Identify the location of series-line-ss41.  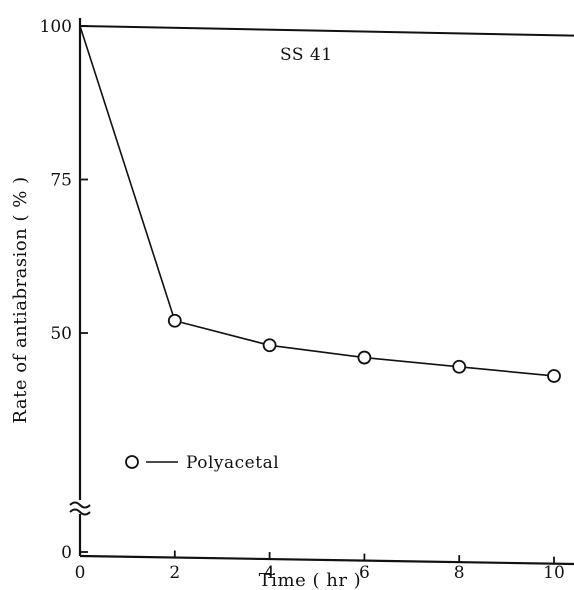
(326, 31).